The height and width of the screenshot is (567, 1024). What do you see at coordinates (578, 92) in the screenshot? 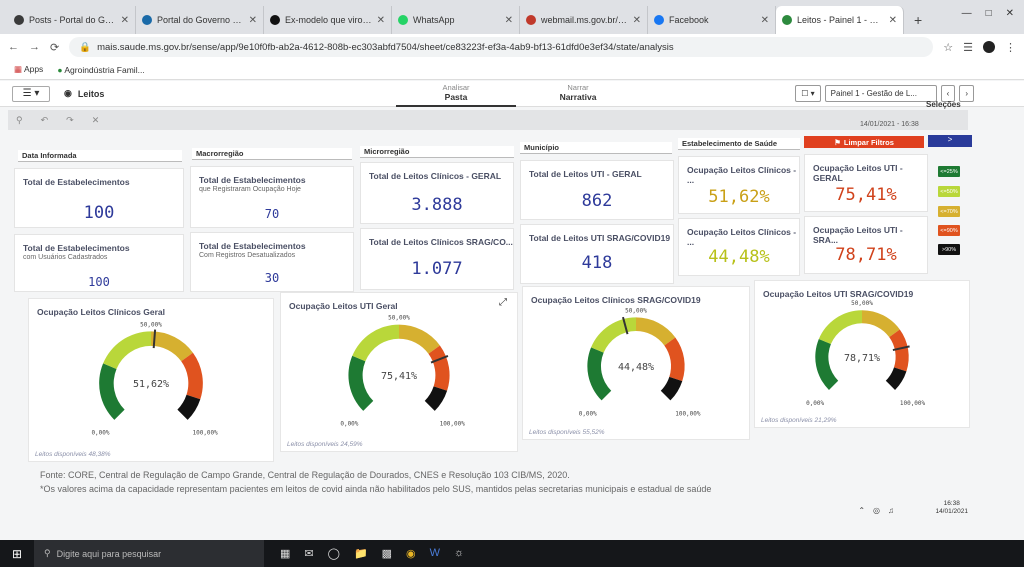
I see `tab-narrar: Narrar Narrativa` at bounding box center [578, 92].